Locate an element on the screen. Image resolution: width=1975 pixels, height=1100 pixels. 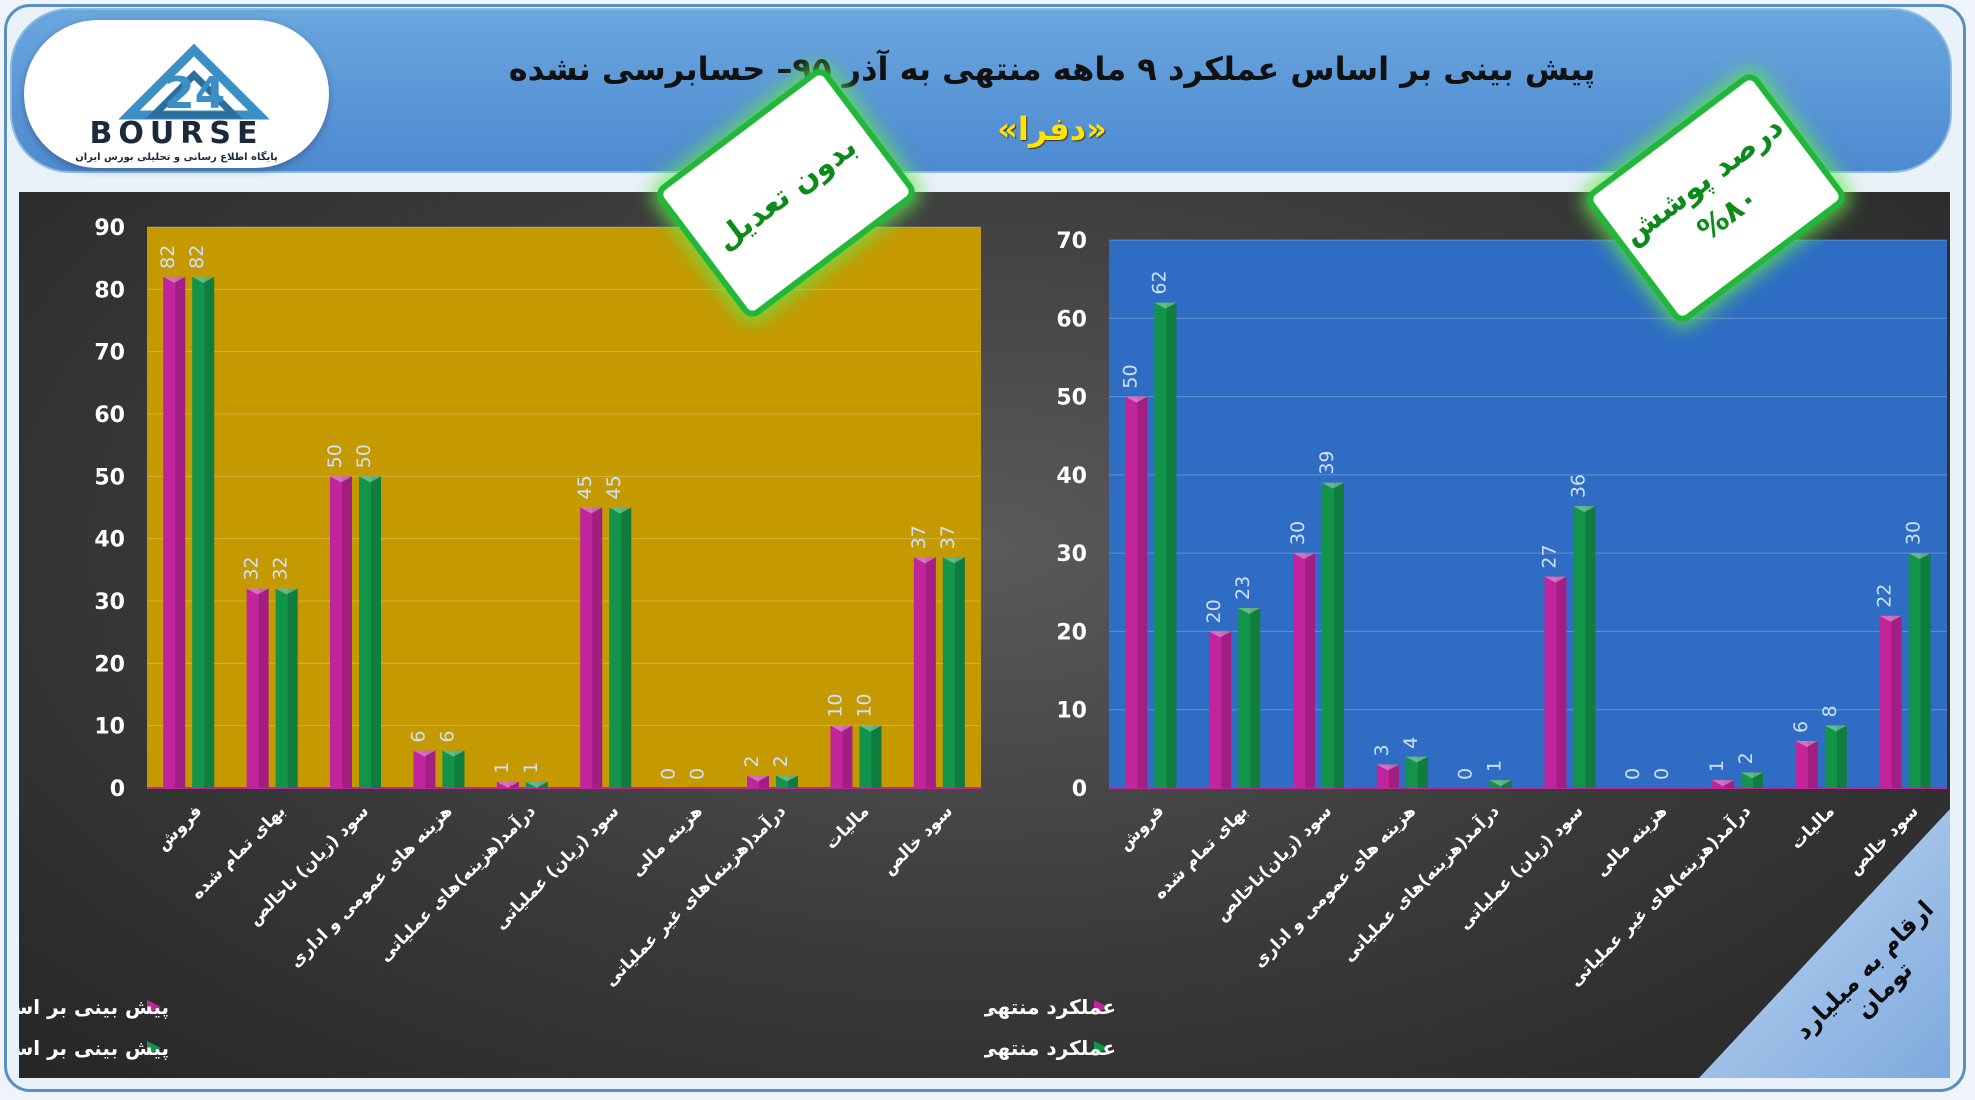
legend-label: پیش بینی بر اساس عملکرد ۹ ماهه is located at coordinates (94, 1048).